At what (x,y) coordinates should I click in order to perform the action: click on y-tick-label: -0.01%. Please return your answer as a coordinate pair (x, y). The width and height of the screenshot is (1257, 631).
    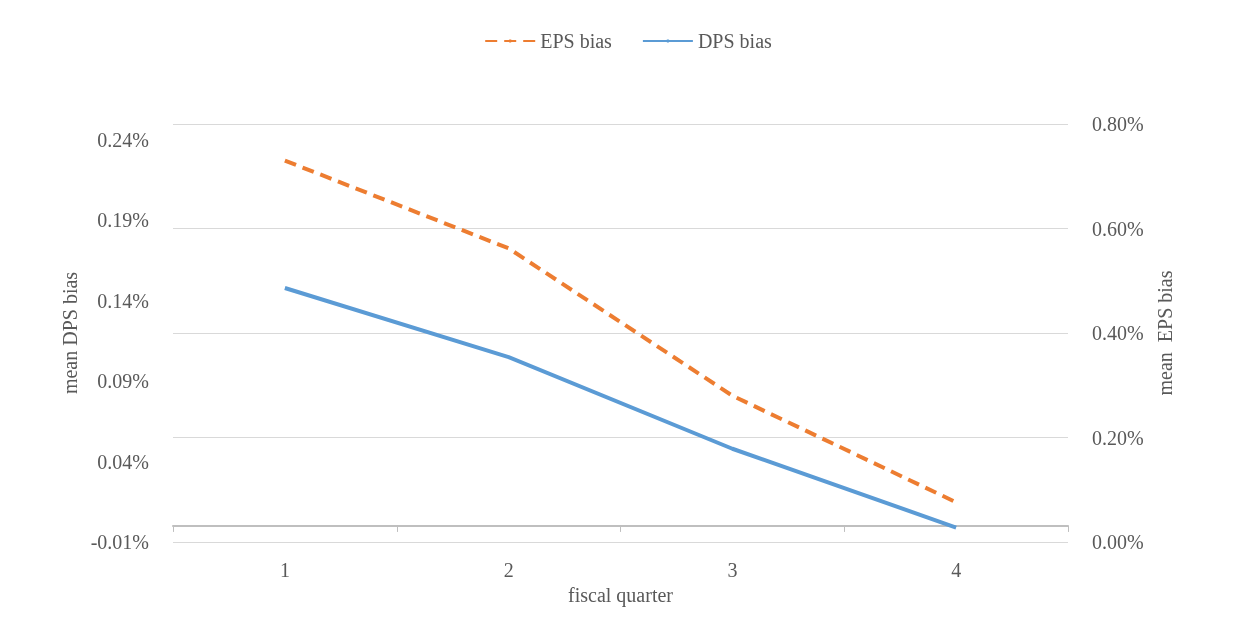
    Looking at the image, I should click on (119, 542).